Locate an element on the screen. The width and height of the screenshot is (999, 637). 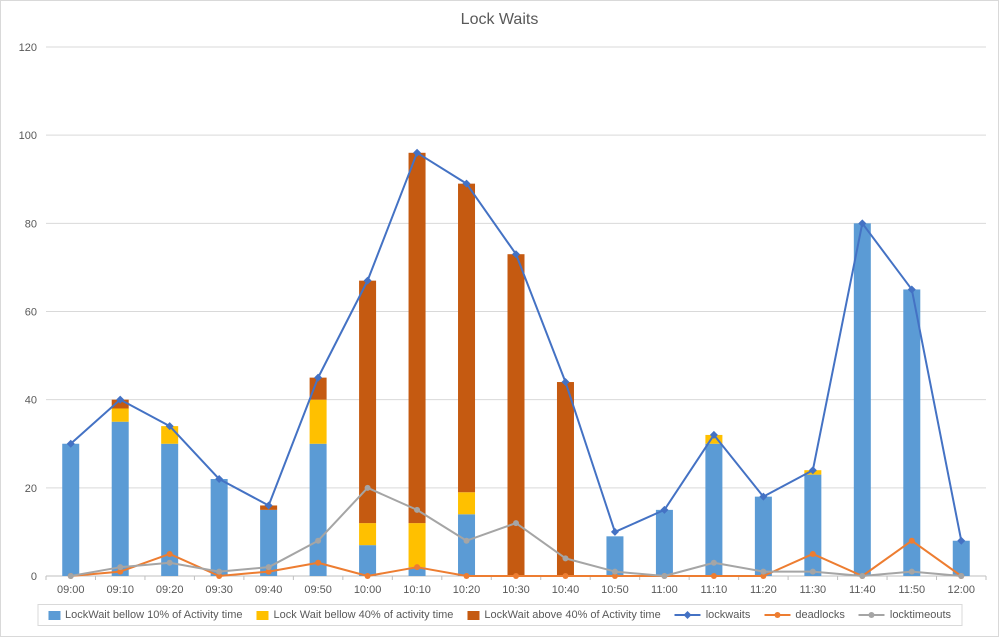
x-tick-label: 09:30 is located at coordinates (219, 590).